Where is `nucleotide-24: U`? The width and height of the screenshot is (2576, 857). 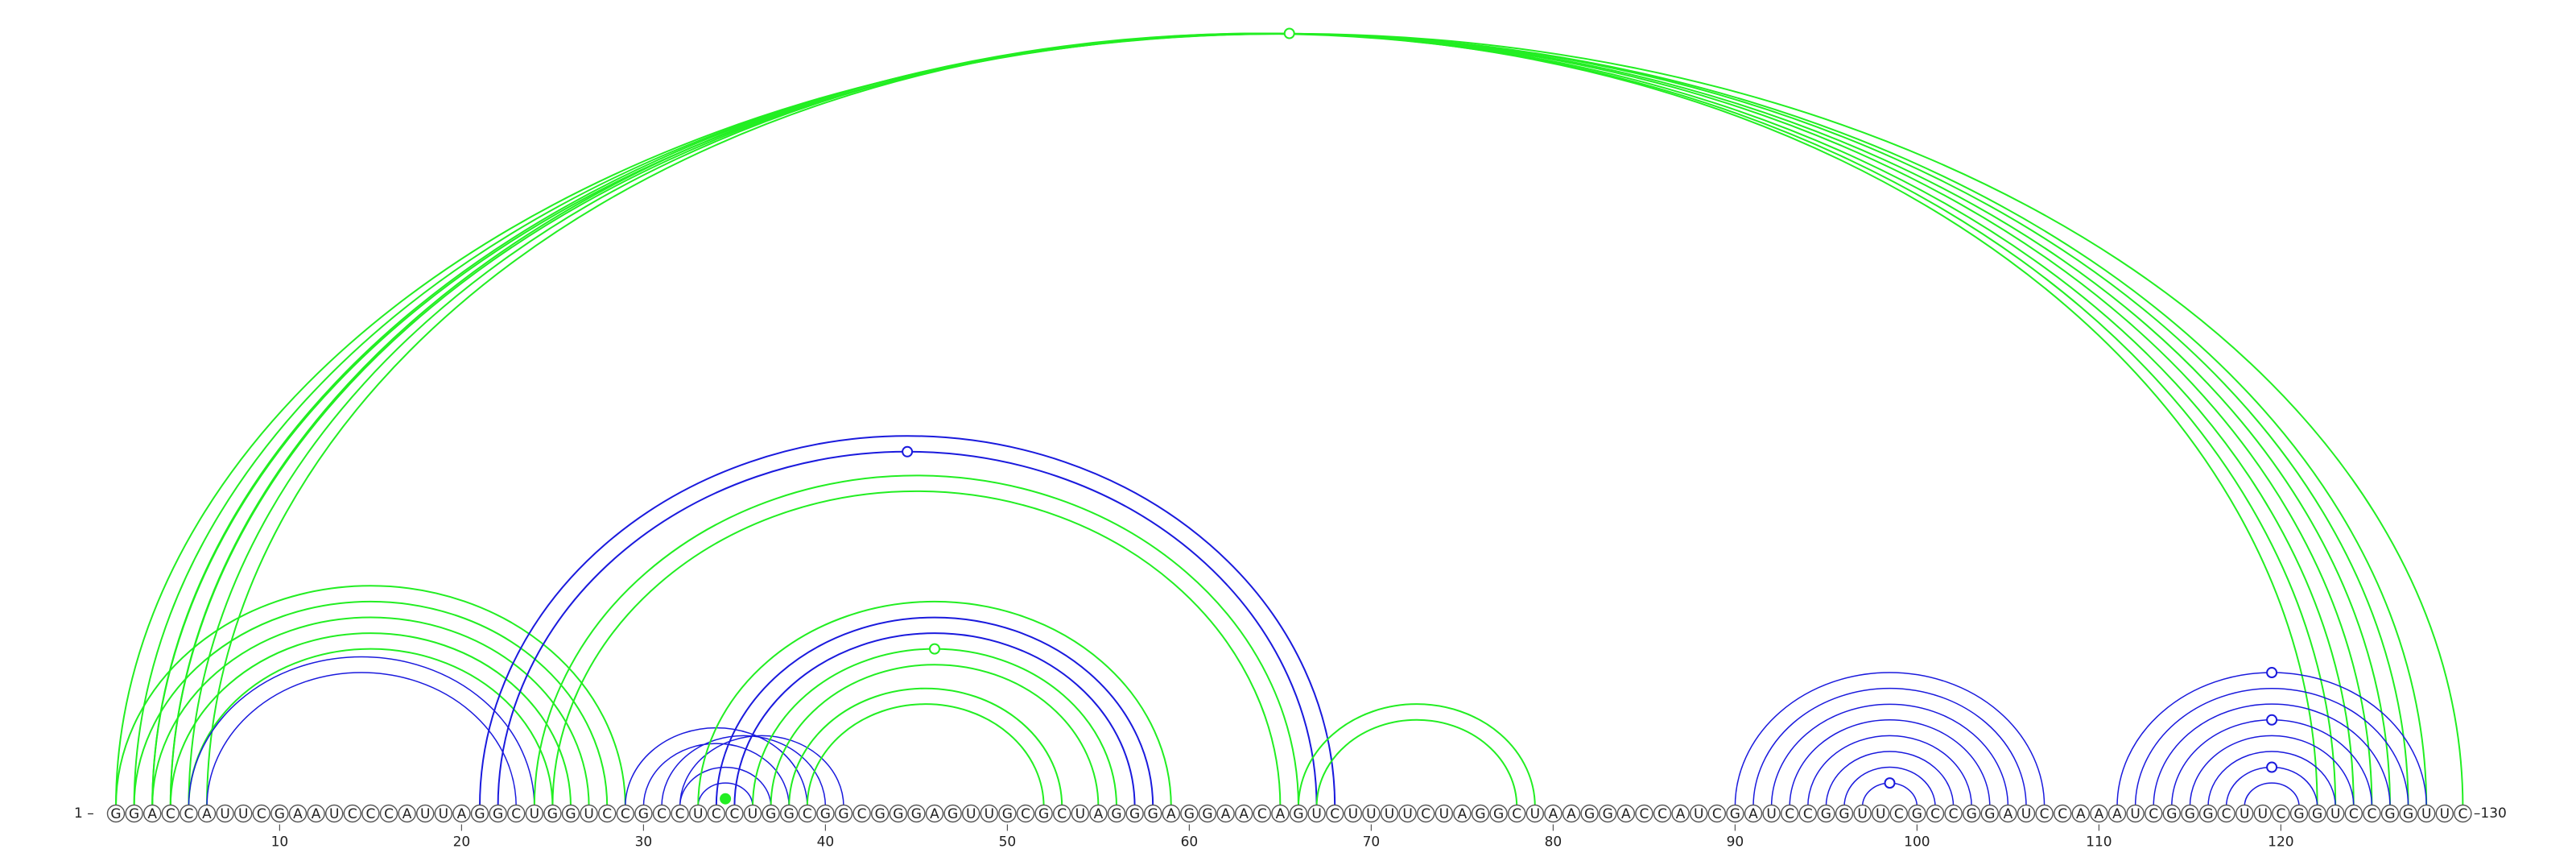
nucleotide-24: U is located at coordinates (534, 814).